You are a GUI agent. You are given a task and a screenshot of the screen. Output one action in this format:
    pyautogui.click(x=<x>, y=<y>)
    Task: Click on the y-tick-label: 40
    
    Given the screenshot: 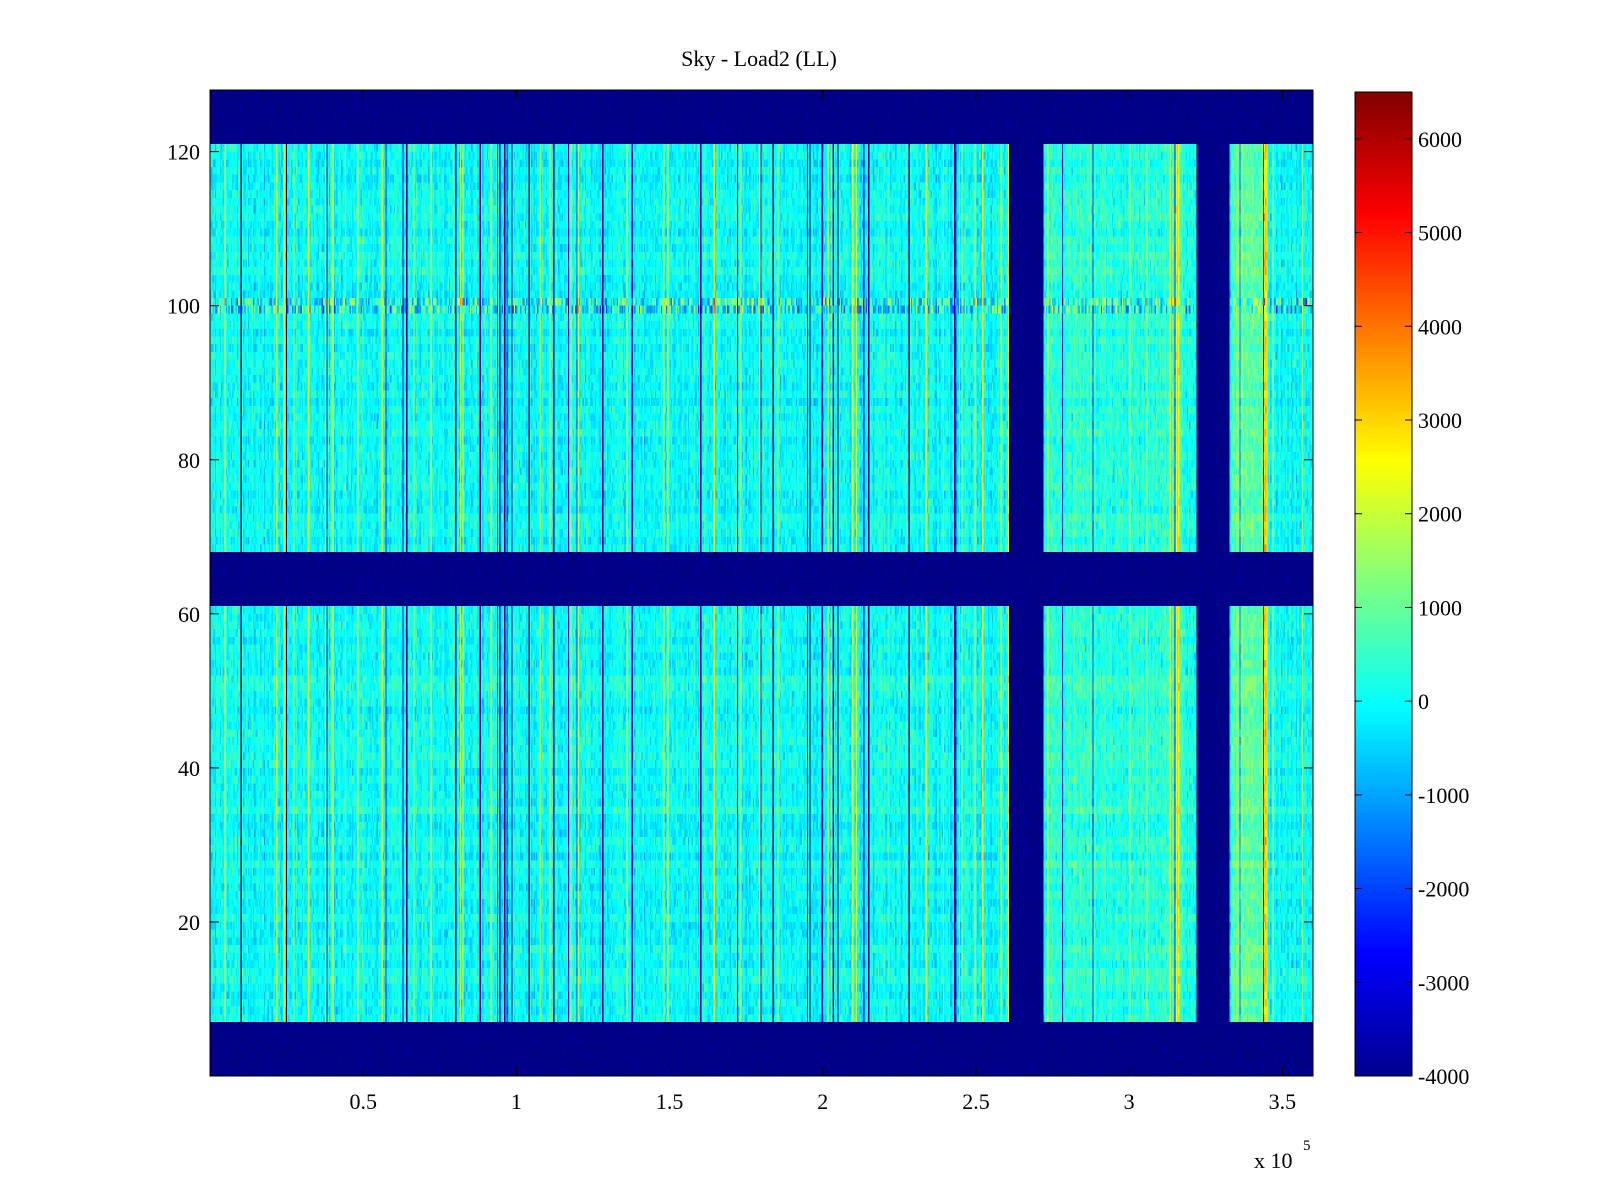 What is the action you would take?
    pyautogui.click(x=189, y=768)
    